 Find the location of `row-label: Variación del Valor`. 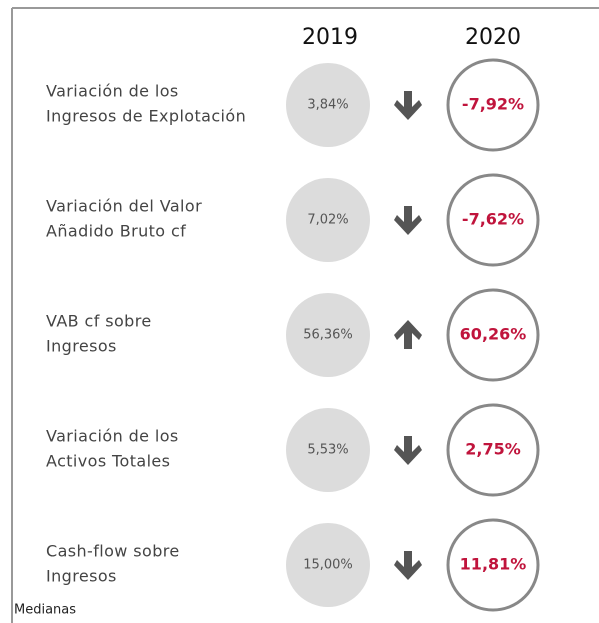

row-label: Variación del Valor is located at coordinates (124, 206).